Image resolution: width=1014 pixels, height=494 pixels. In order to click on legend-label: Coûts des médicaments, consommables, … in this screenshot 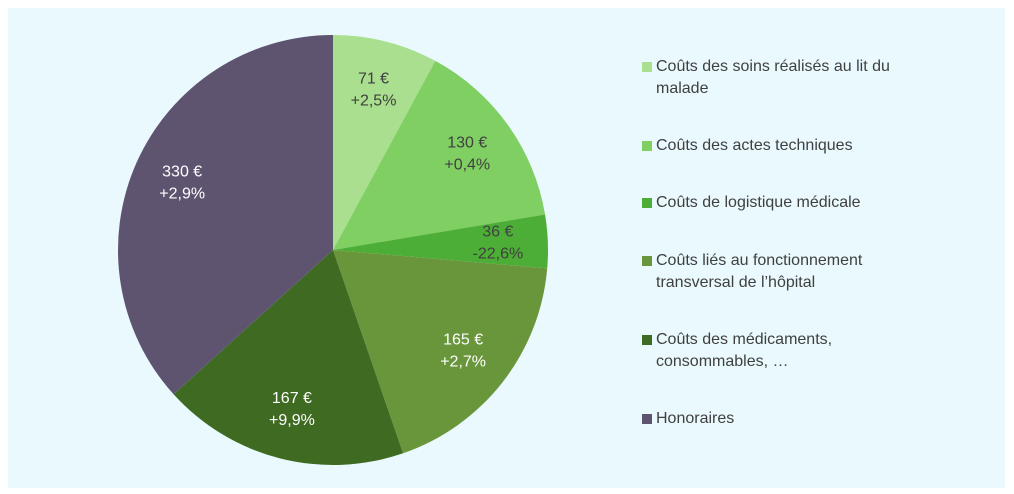, I will do `click(744, 350)`.